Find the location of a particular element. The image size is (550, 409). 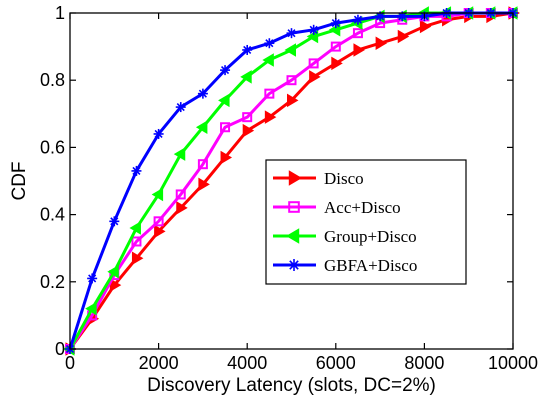

legend-item-group-disco: Group+Disco is located at coordinates (345, 236).